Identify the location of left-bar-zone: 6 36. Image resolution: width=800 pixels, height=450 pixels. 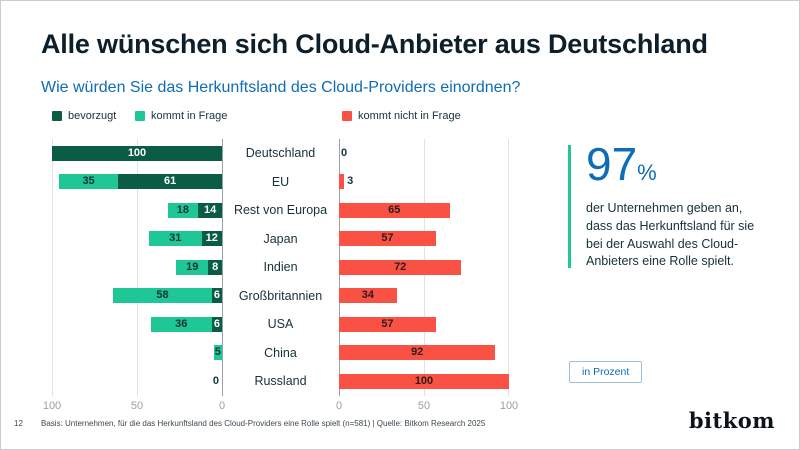
(137, 324).